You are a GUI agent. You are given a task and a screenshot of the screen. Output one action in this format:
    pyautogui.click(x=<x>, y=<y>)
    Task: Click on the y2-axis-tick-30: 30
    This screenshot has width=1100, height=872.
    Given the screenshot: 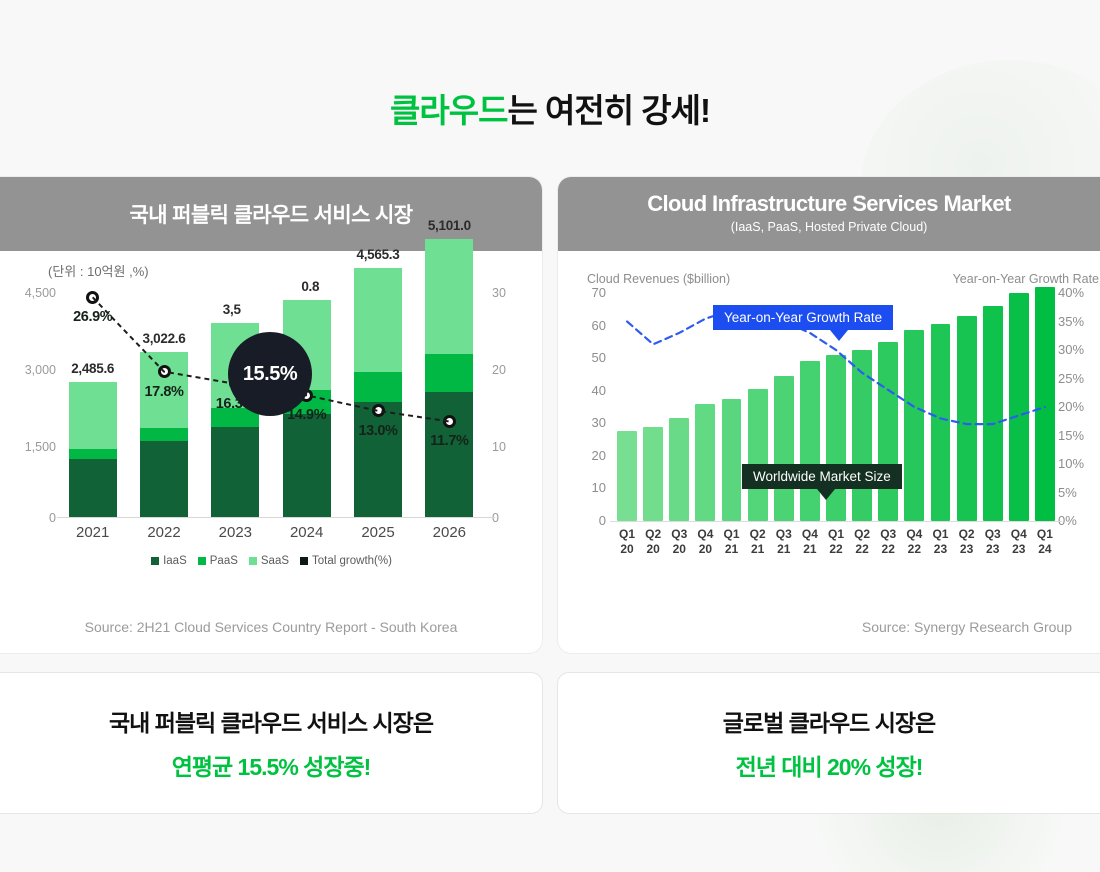 What is the action you would take?
    pyautogui.click(x=499, y=293)
    